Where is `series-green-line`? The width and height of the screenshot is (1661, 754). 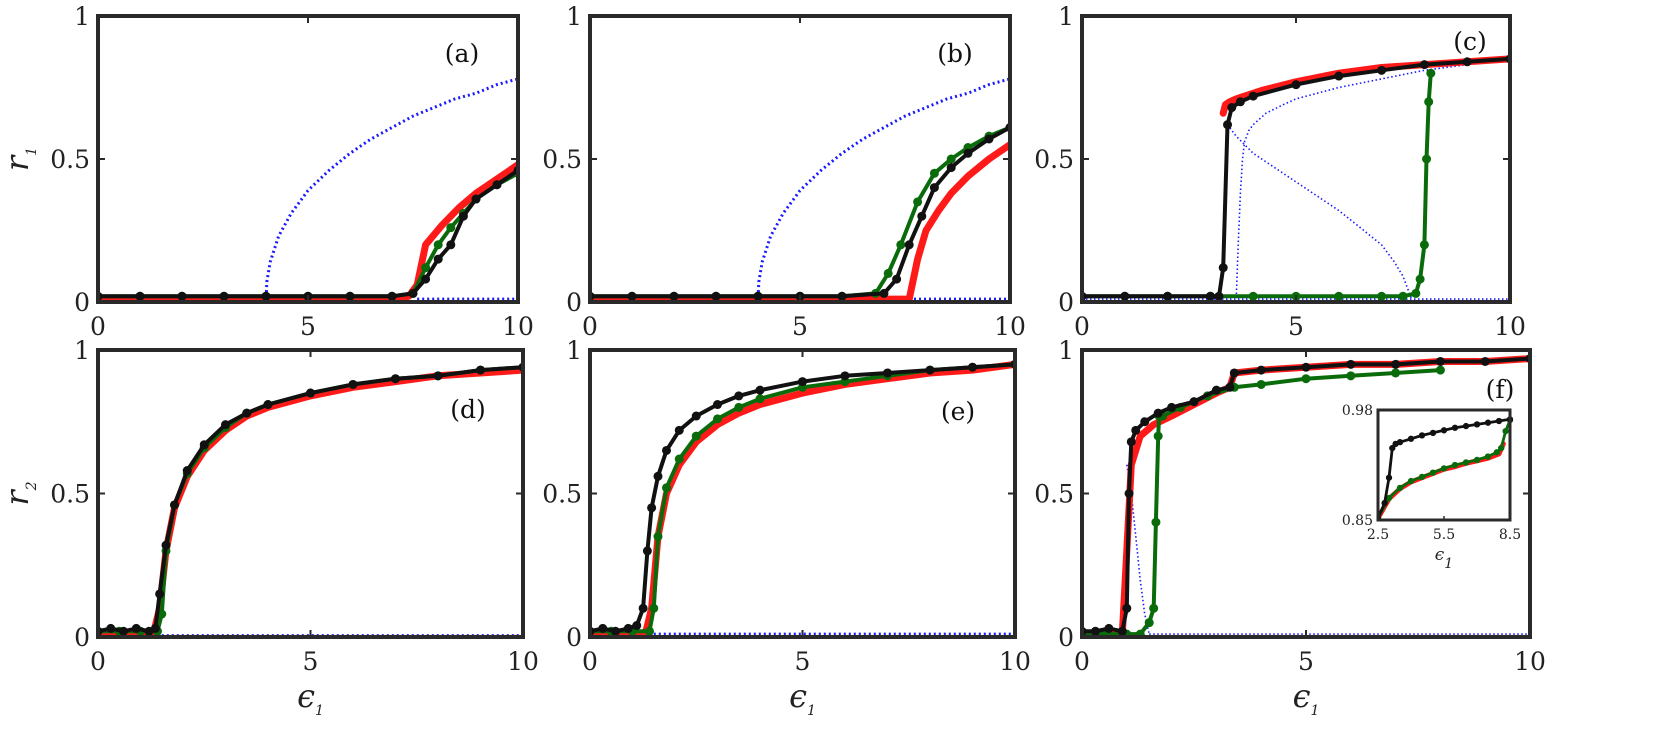 series-green-line is located at coordinates (800, 212).